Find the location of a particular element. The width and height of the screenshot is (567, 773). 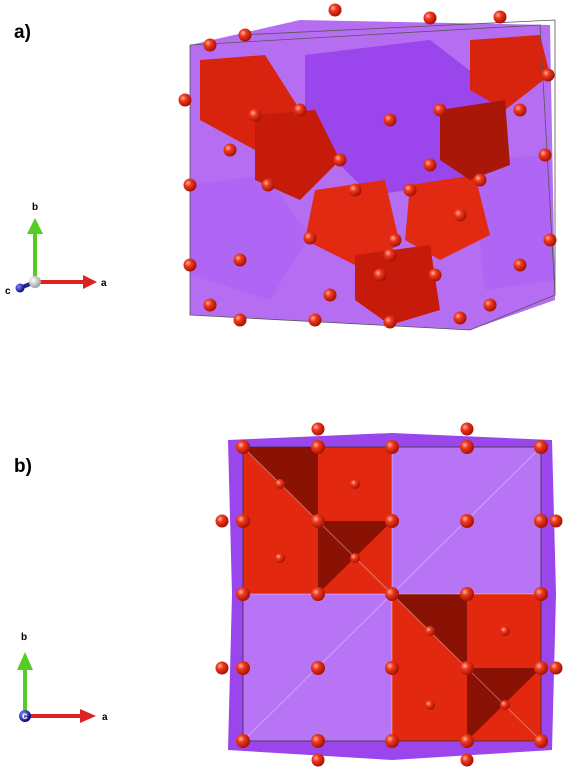

axes-a: b c a is located at coordinates (56, 249).